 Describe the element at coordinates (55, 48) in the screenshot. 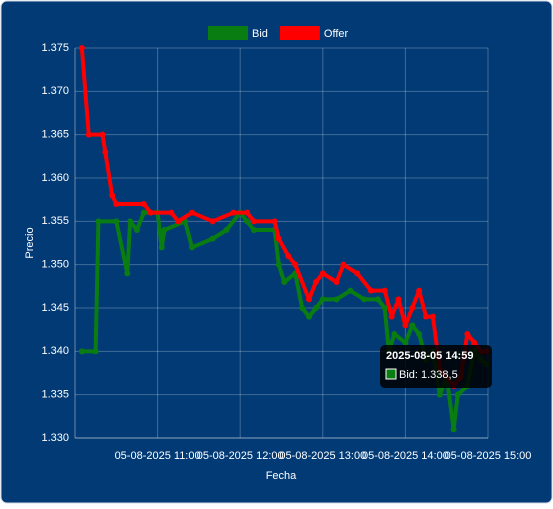

I see `y-tick-label: 1.375` at that location.